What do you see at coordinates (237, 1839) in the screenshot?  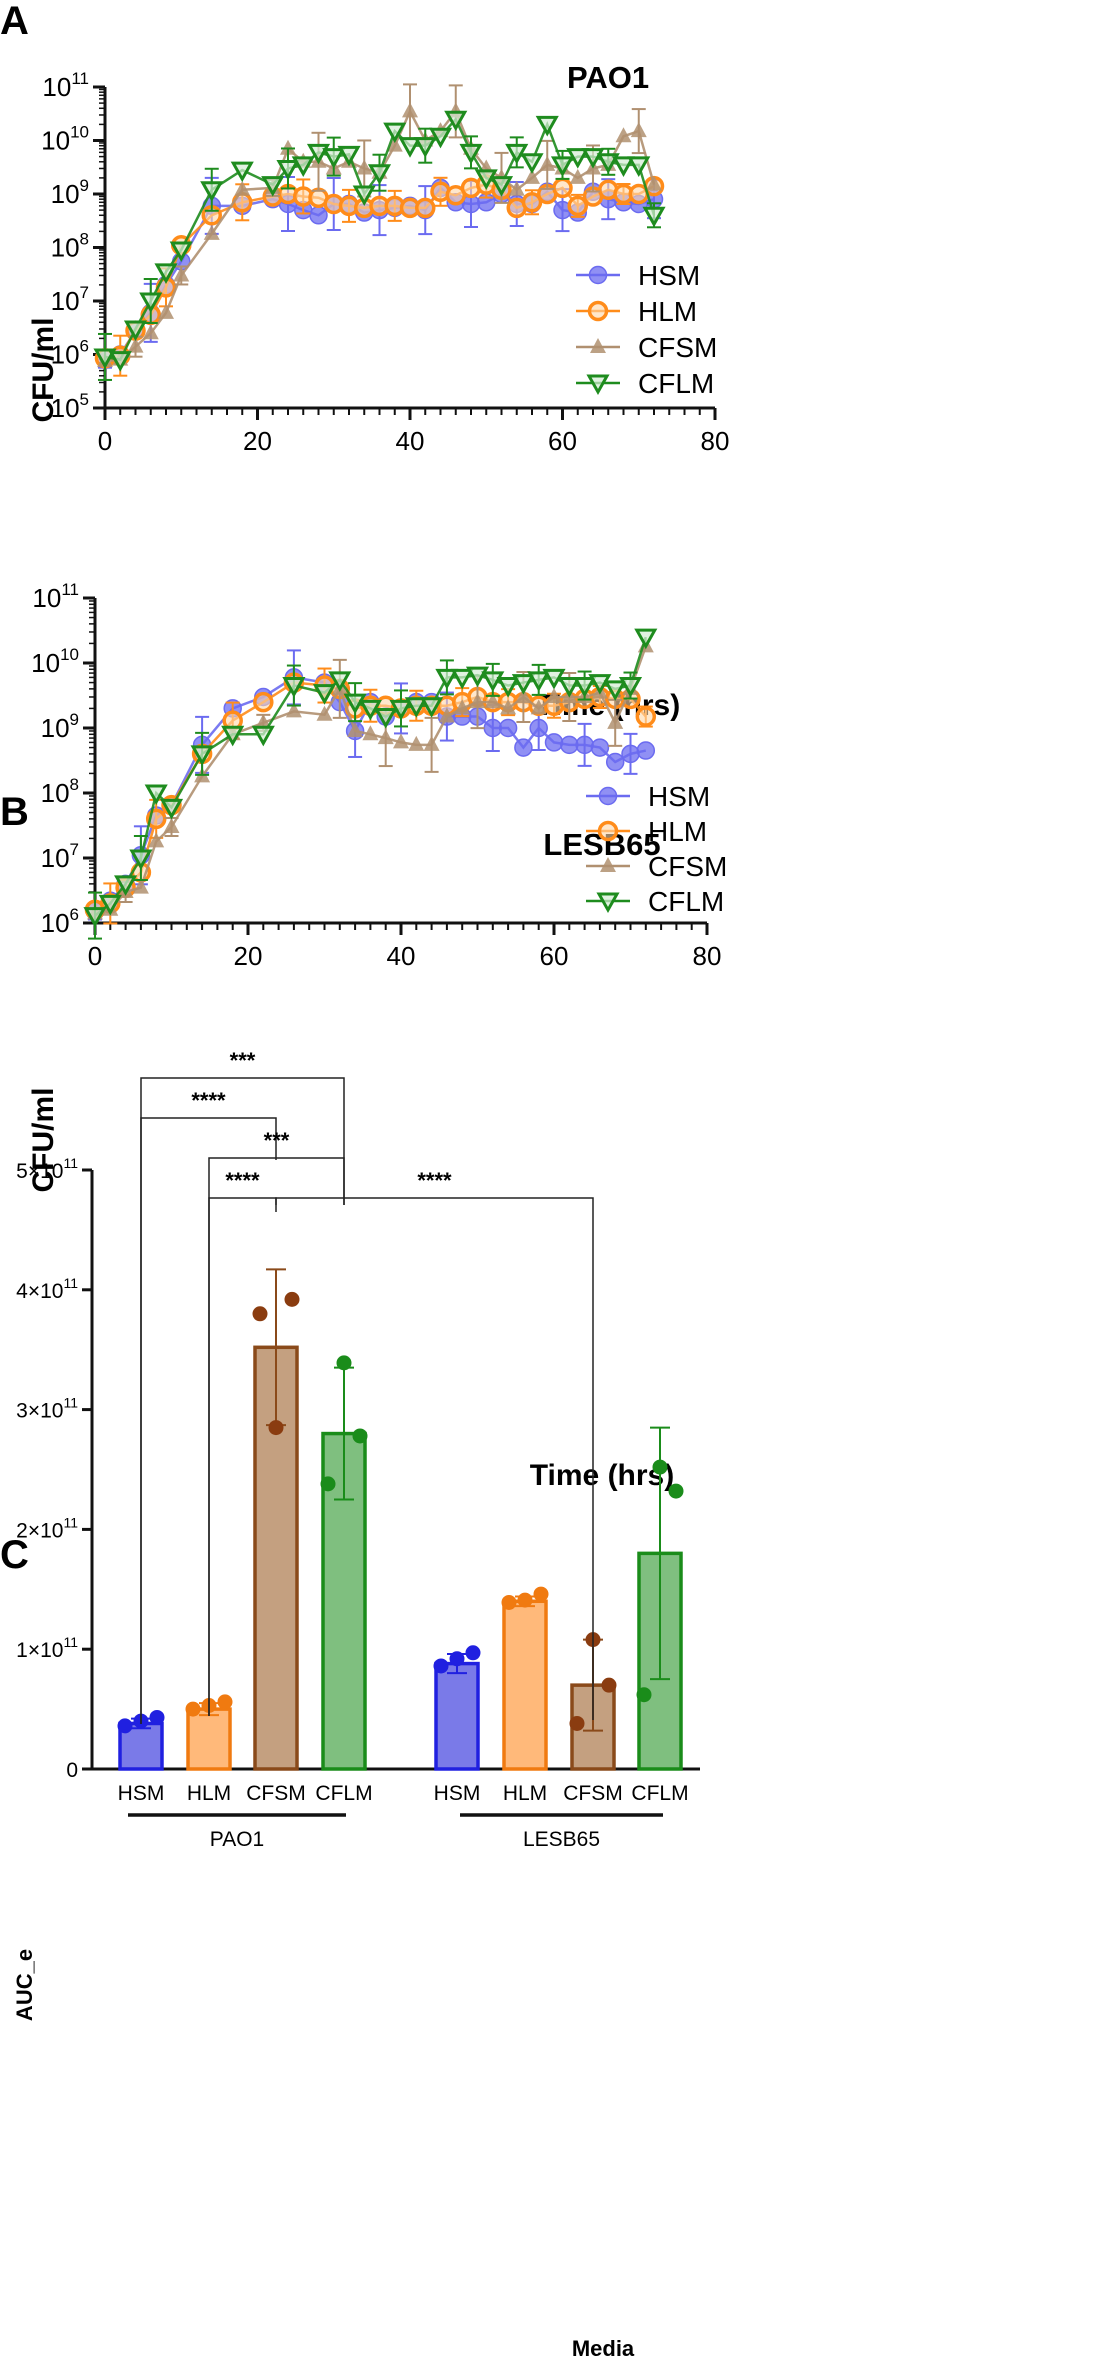 I see `group-label: PAO1` at bounding box center [237, 1839].